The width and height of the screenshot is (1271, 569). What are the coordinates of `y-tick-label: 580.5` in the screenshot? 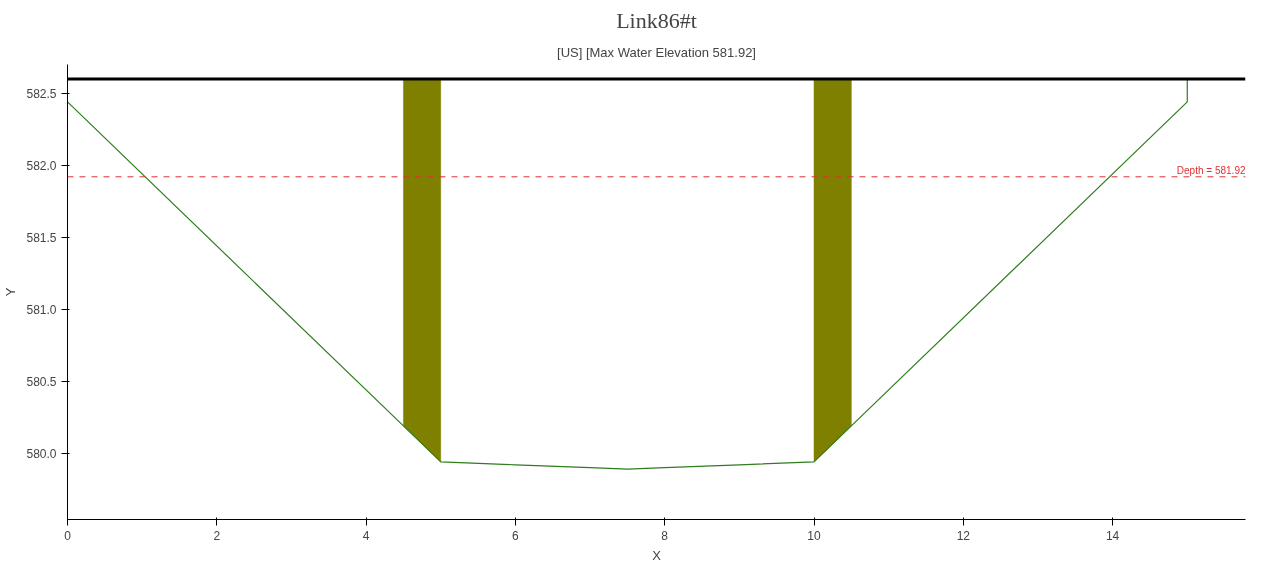 It's located at (41, 381).